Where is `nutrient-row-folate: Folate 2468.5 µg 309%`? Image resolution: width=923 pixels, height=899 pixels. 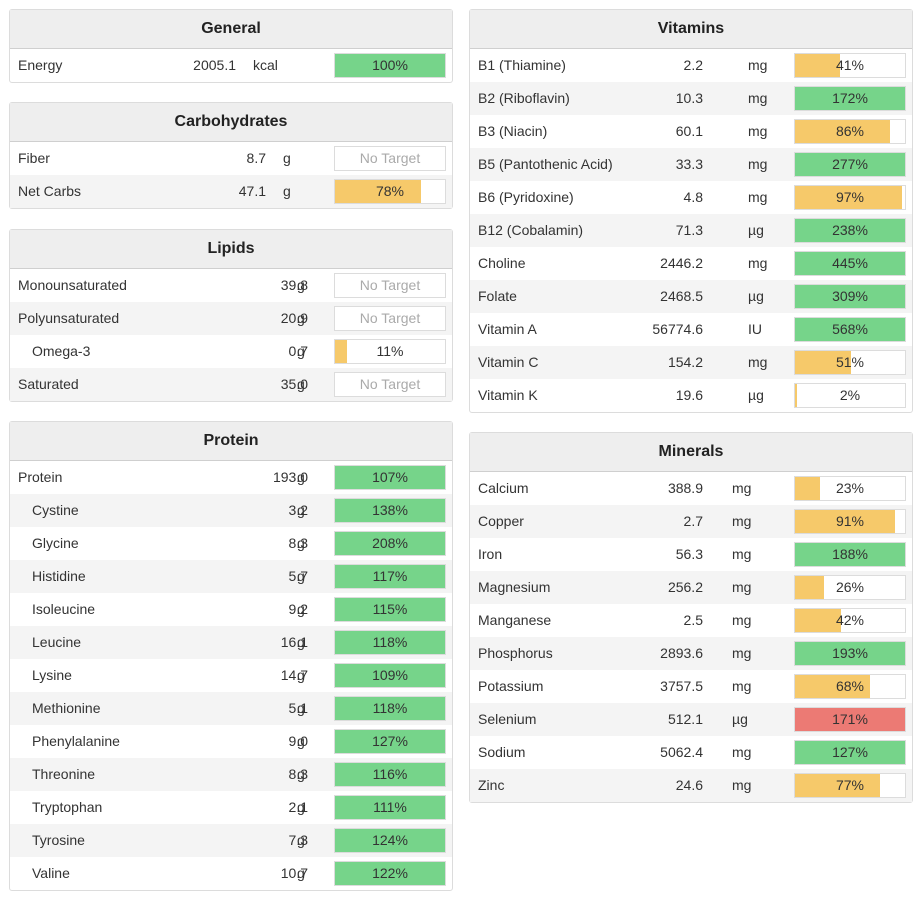
nutrient-row-folate: Folate 2468.5 µg 309% is located at coordinates (691, 296).